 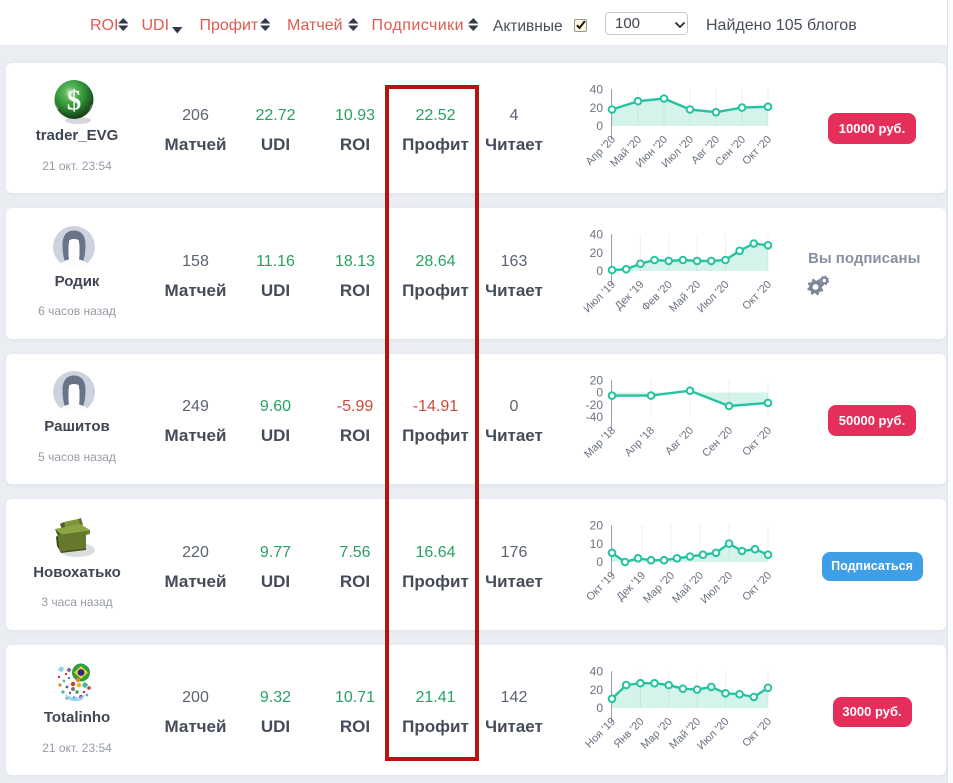 What do you see at coordinates (640, 441) in the screenshot?
I see `svg-text: Апр '18` at bounding box center [640, 441].